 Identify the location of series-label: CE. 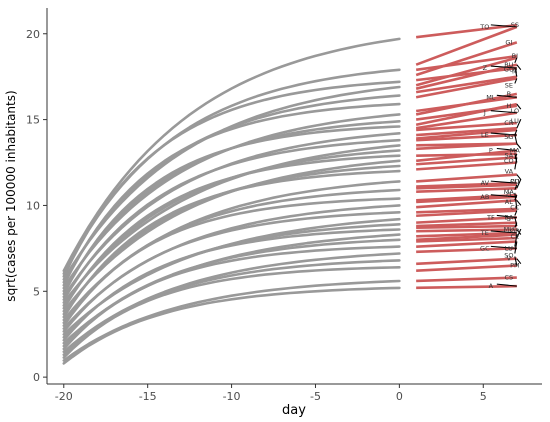
(515, 236).